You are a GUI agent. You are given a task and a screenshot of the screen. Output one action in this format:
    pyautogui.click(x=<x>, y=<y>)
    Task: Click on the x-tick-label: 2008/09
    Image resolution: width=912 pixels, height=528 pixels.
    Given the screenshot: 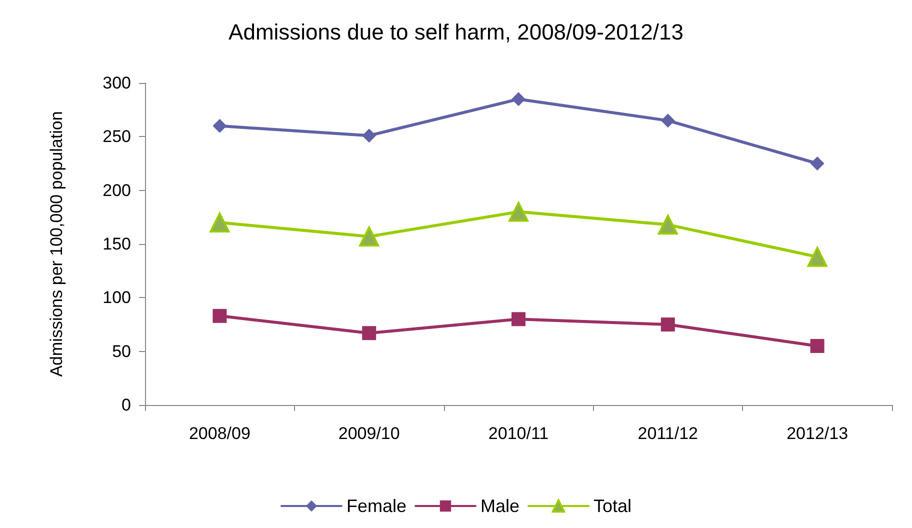 What is the action you would take?
    pyautogui.click(x=219, y=433)
    